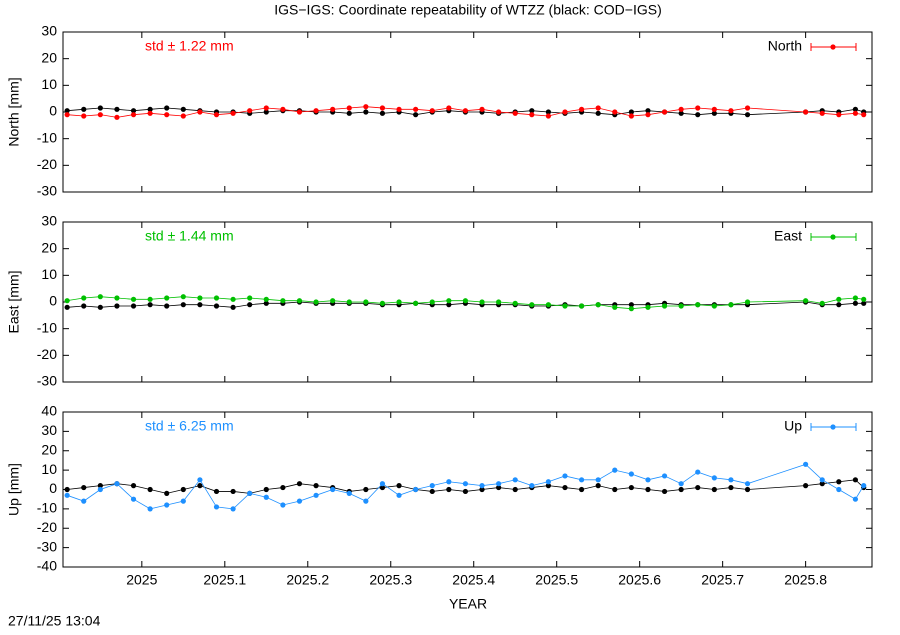  What do you see at coordinates (189, 236) in the screenshot?
I see `annotation: std ± 1.44 mm` at bounding box center [189, 236].